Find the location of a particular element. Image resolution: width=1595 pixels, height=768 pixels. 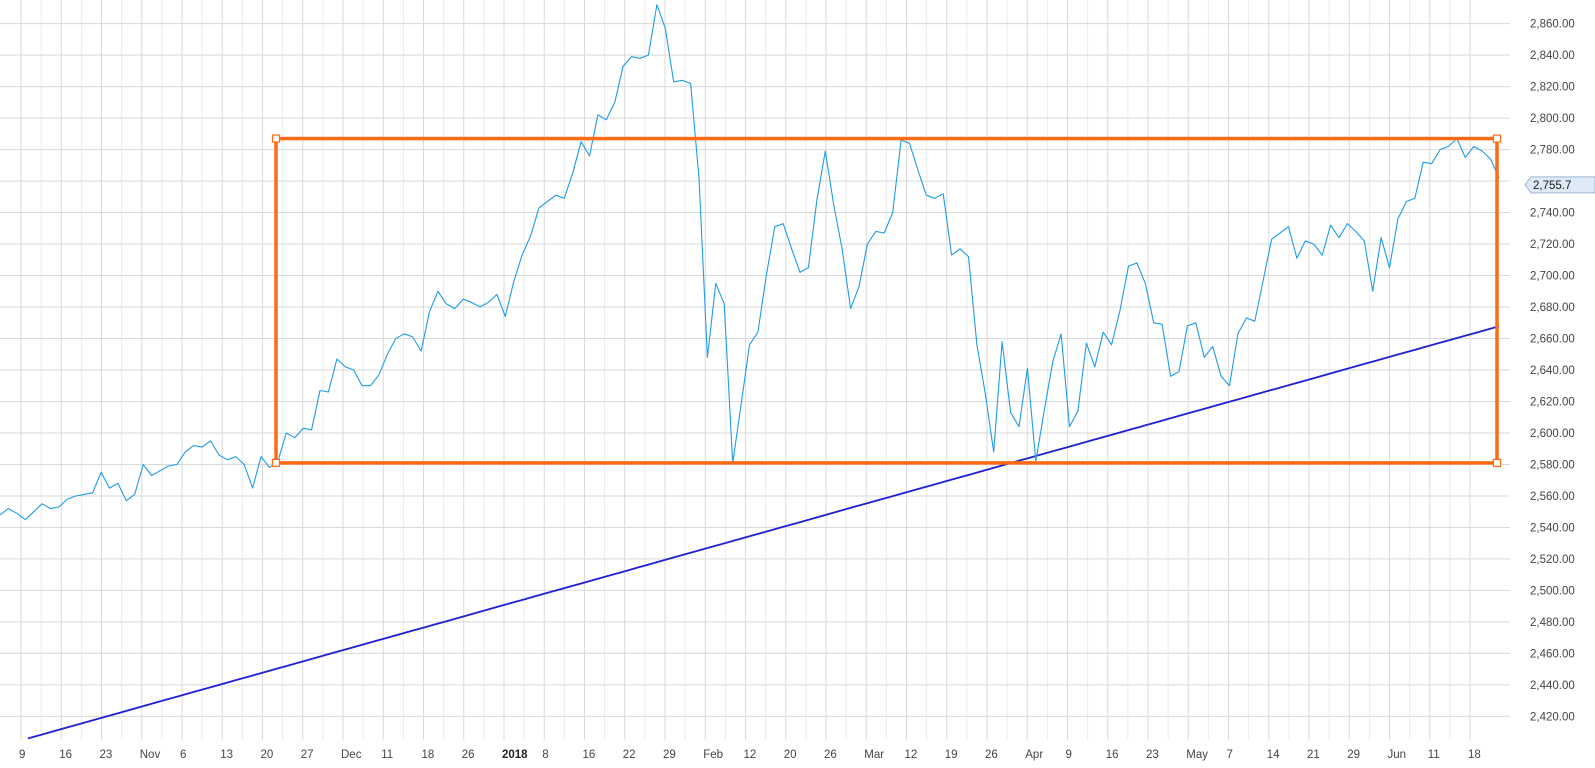

y-tick-label: 2,860.00 is located at coordinates (1552, 25).